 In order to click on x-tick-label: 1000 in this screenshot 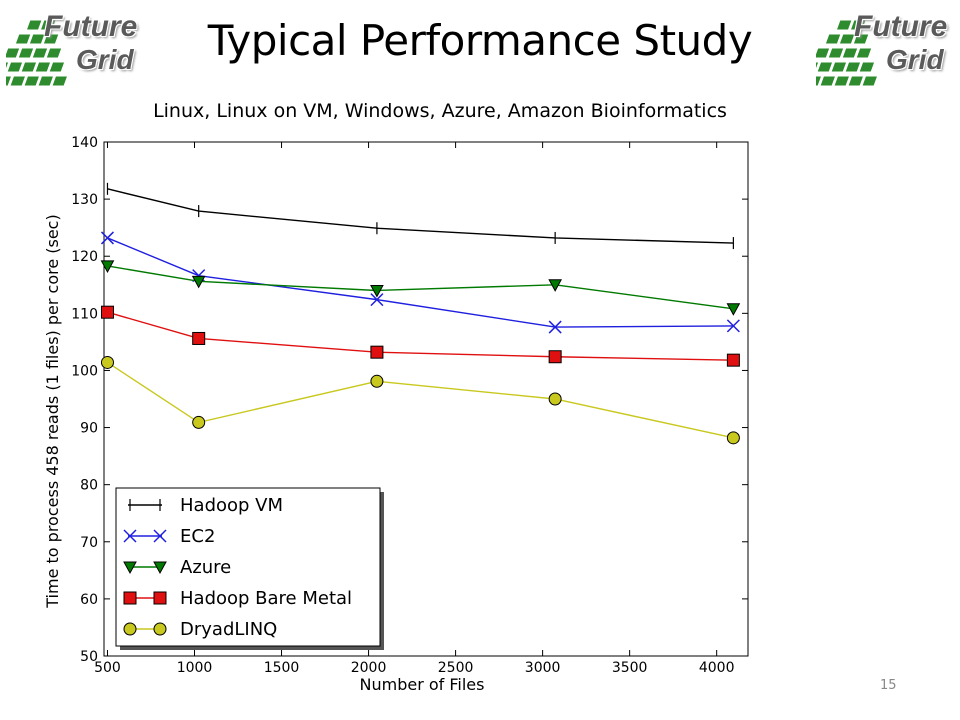, I will do `click(195, 668)`.